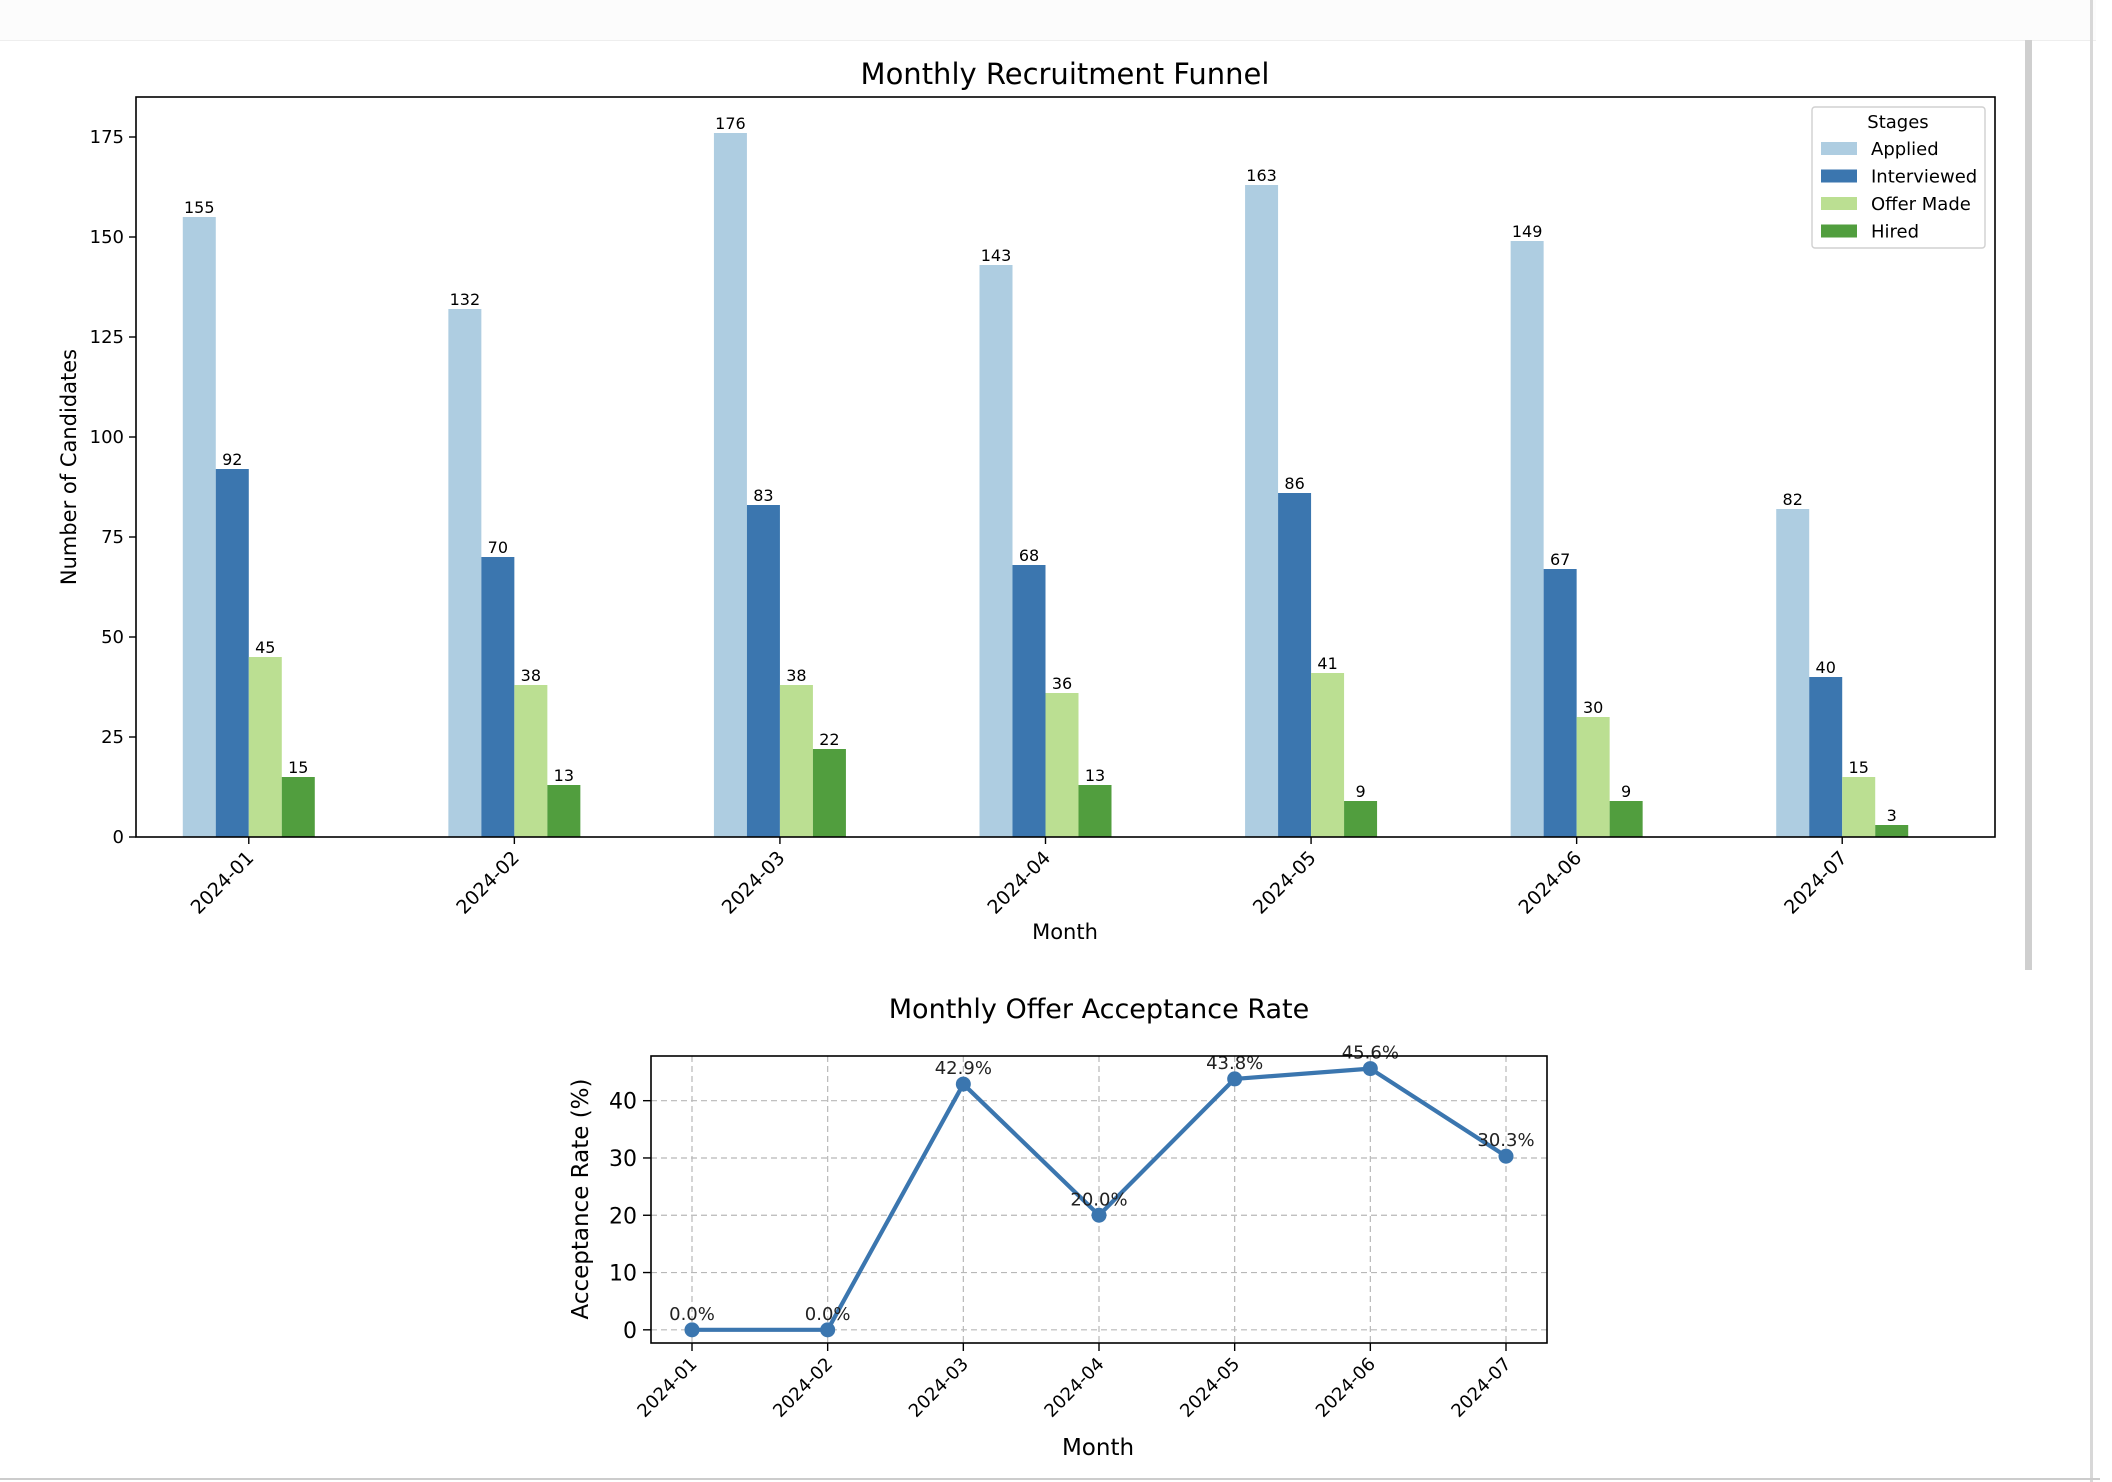  I want to click on legend: Stages Applied Interviewed Offer Made Hired, so click(1898, 177).